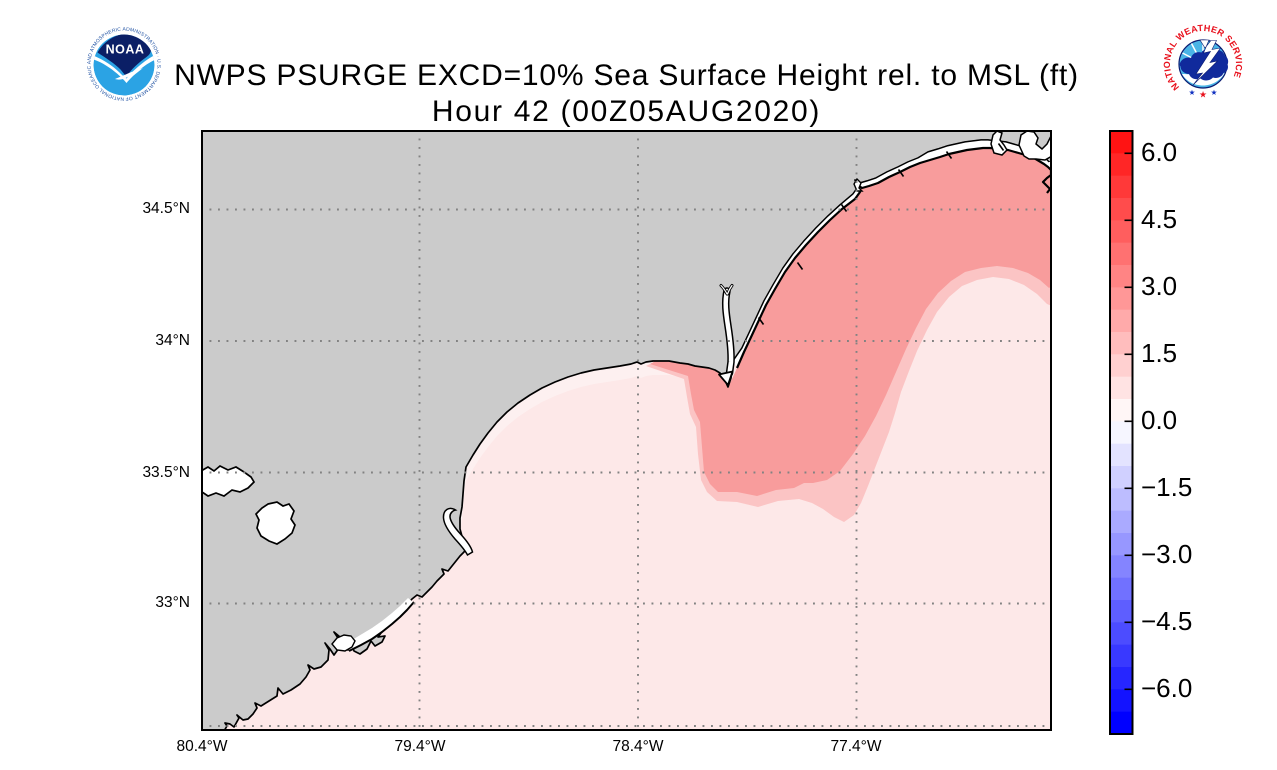  Describe the element at coordinates (125, 50) in the screenshot. I see `svg-text: NOAA` at that location.